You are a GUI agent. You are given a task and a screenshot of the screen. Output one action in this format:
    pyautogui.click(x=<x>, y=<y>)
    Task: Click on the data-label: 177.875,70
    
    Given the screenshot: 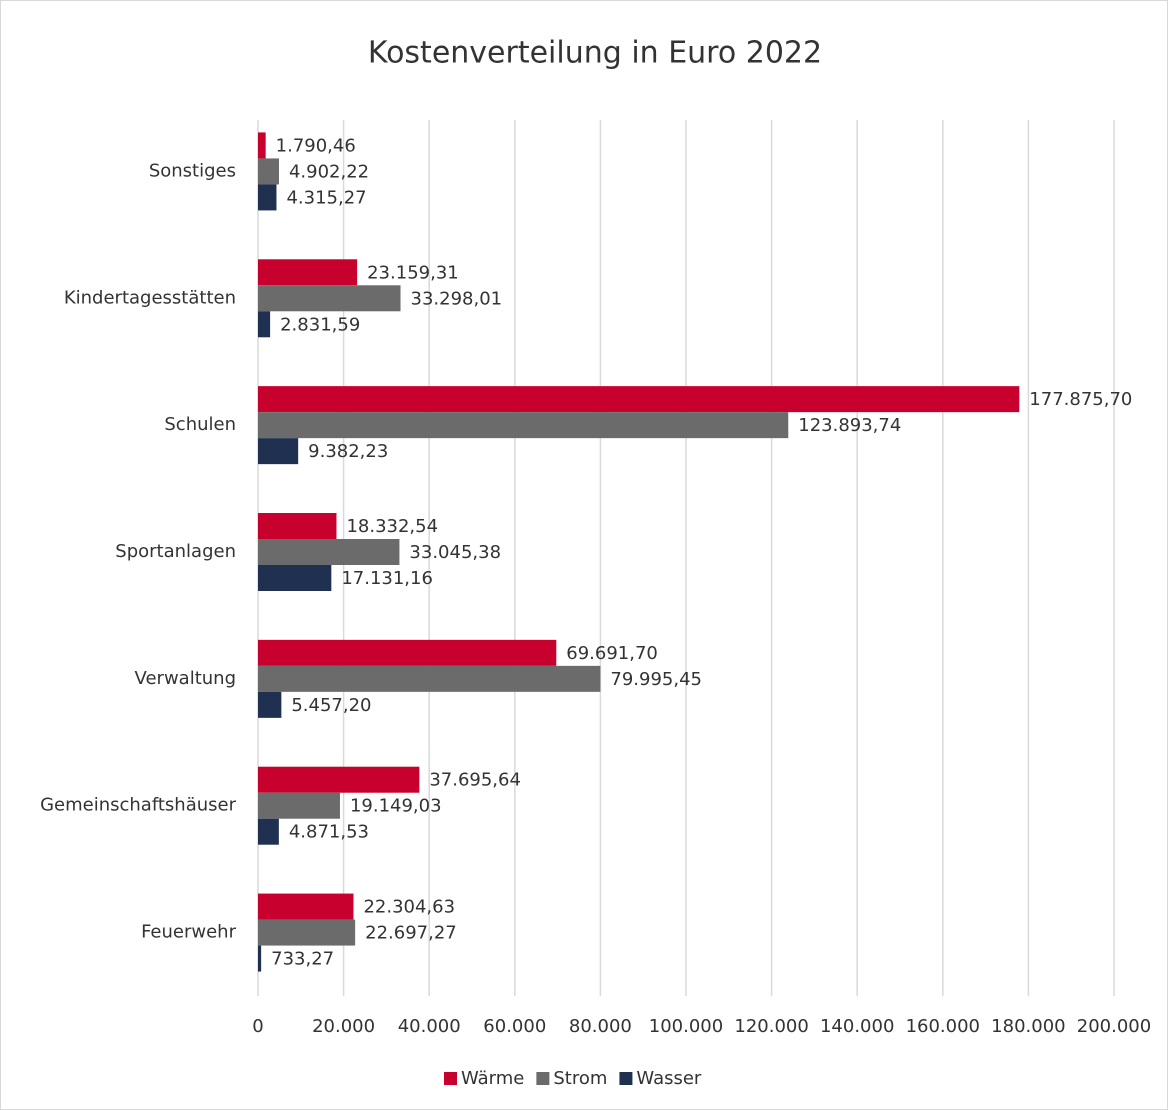 What is the action you would take?
    pyautogui.click(x=1080, y=399)
    